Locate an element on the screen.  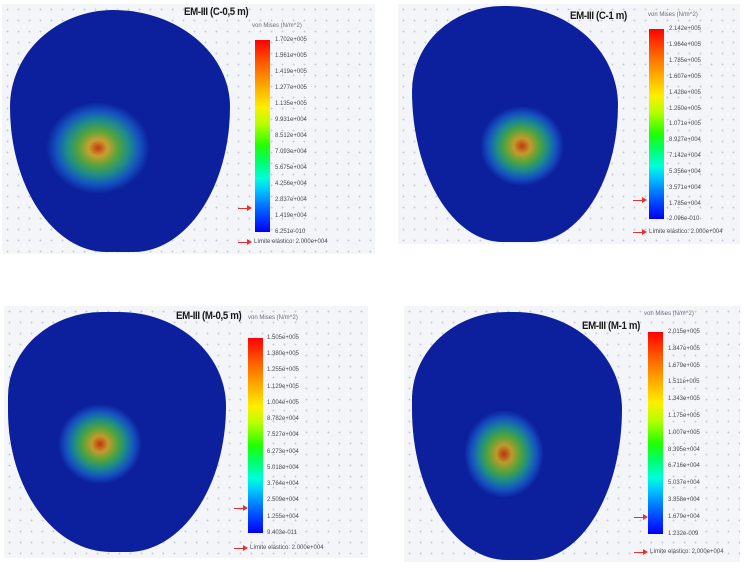
legend-tick: 1.785e+005 is located at coordinates (685, 61).